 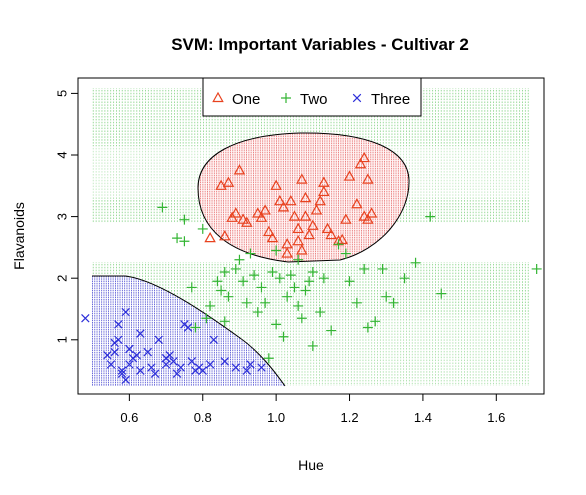 I want to click on legend-label-two: Two, so click(x=314, y=99).